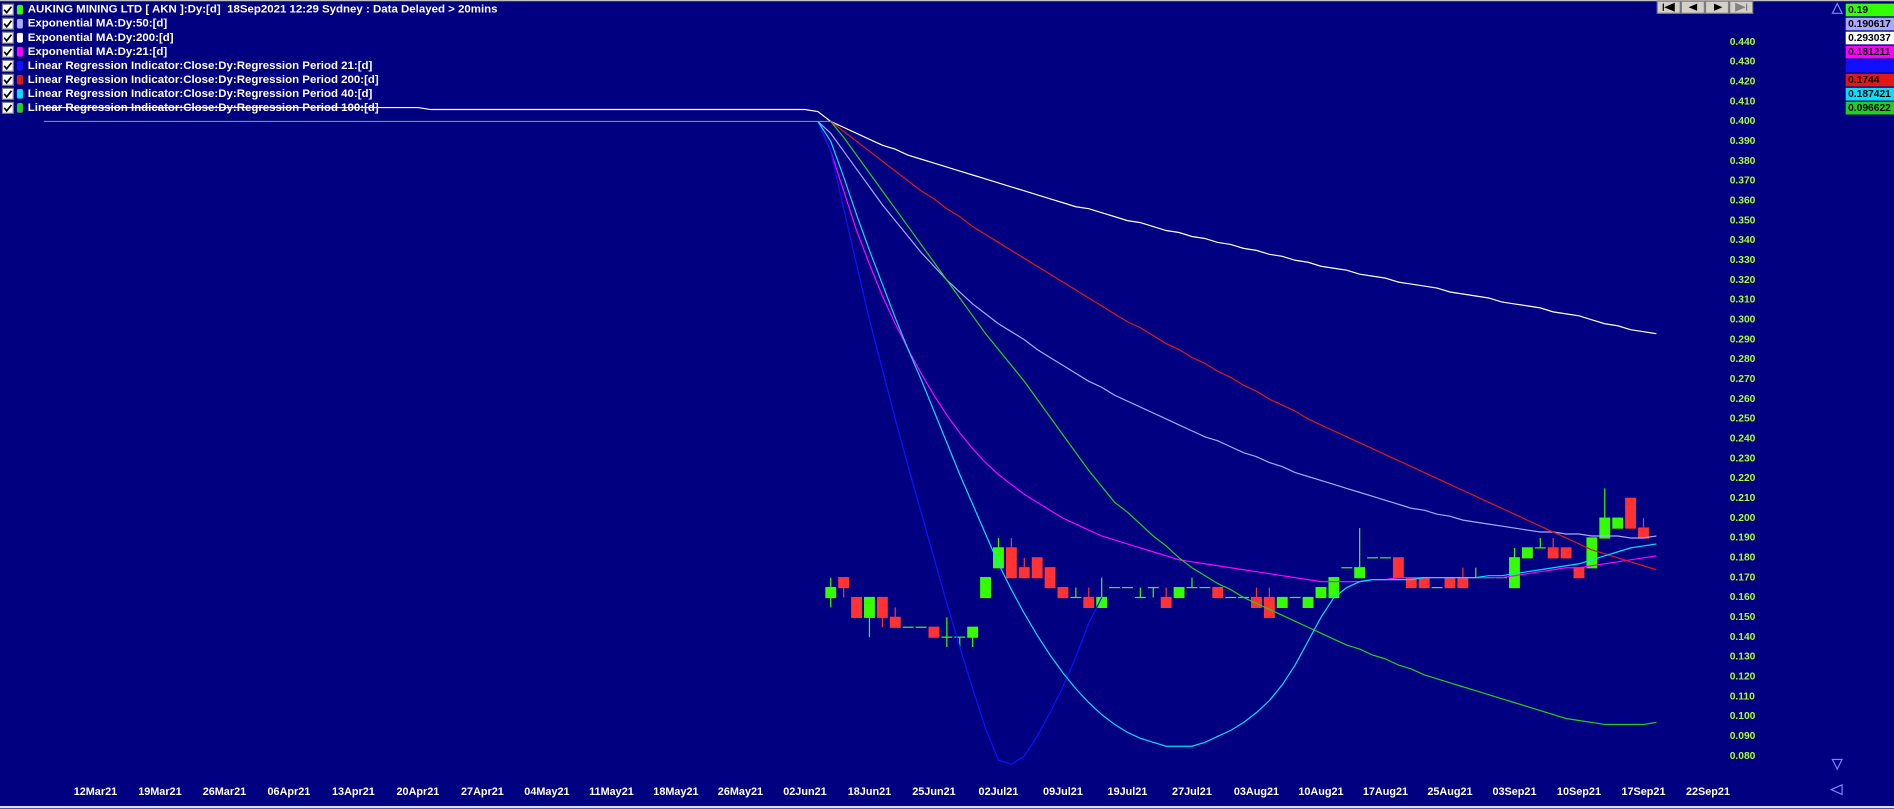  Describe the element at coordinates (1743, 597) in the screenshot. I see `y-tick-label: 0.160` at that location.